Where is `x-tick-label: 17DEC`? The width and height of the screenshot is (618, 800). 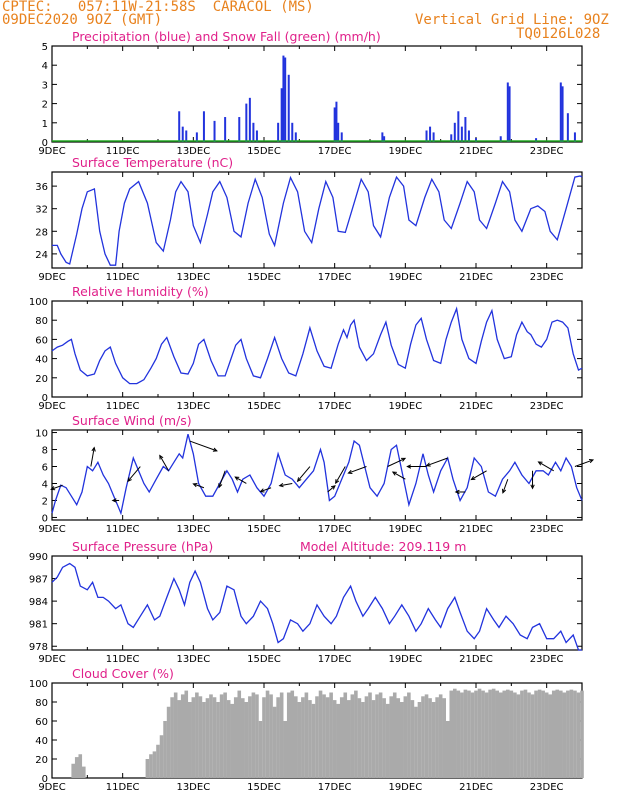
x-tick-label: 17DEC is located at coordinates (335, 659).